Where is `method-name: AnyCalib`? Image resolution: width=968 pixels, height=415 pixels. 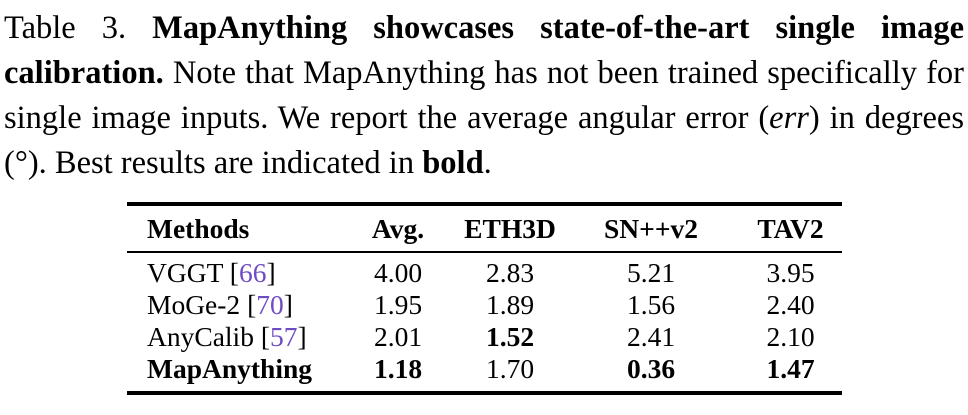
method-name: AnyCalib is located at coordinates (200, 336).